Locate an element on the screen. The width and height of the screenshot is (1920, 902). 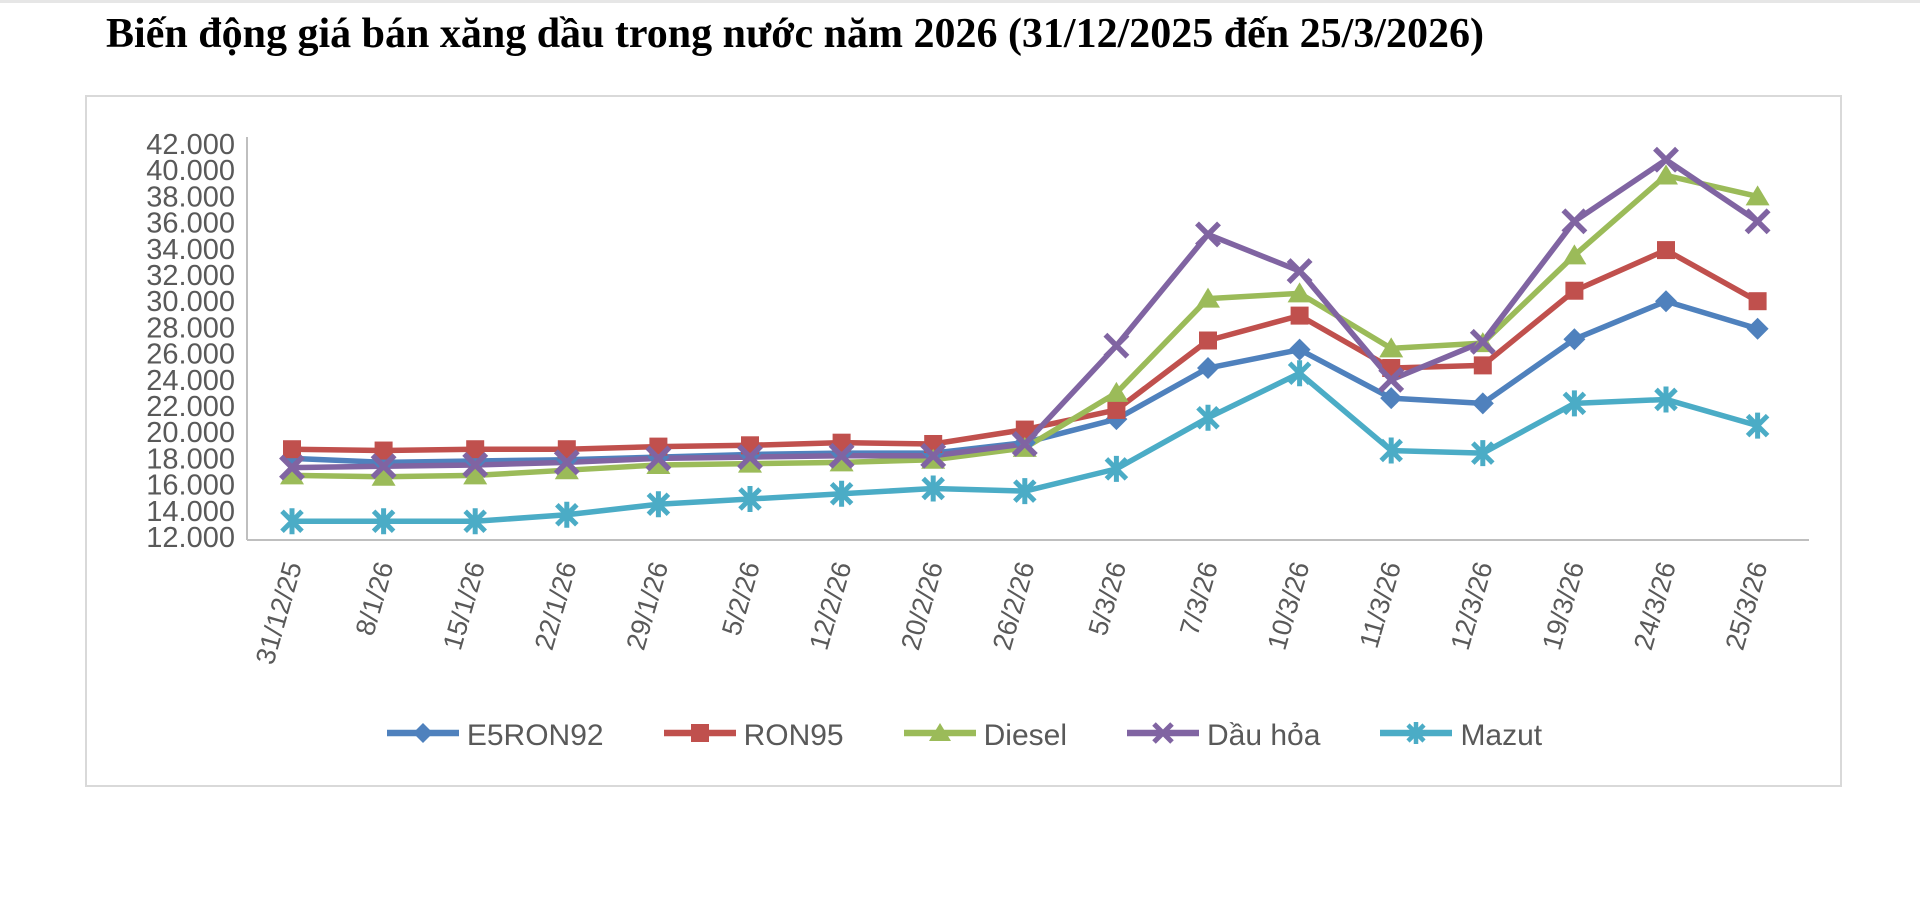
legend-item-dau-hoa: Dầu hỏa is located at coordinates (1222, 735).